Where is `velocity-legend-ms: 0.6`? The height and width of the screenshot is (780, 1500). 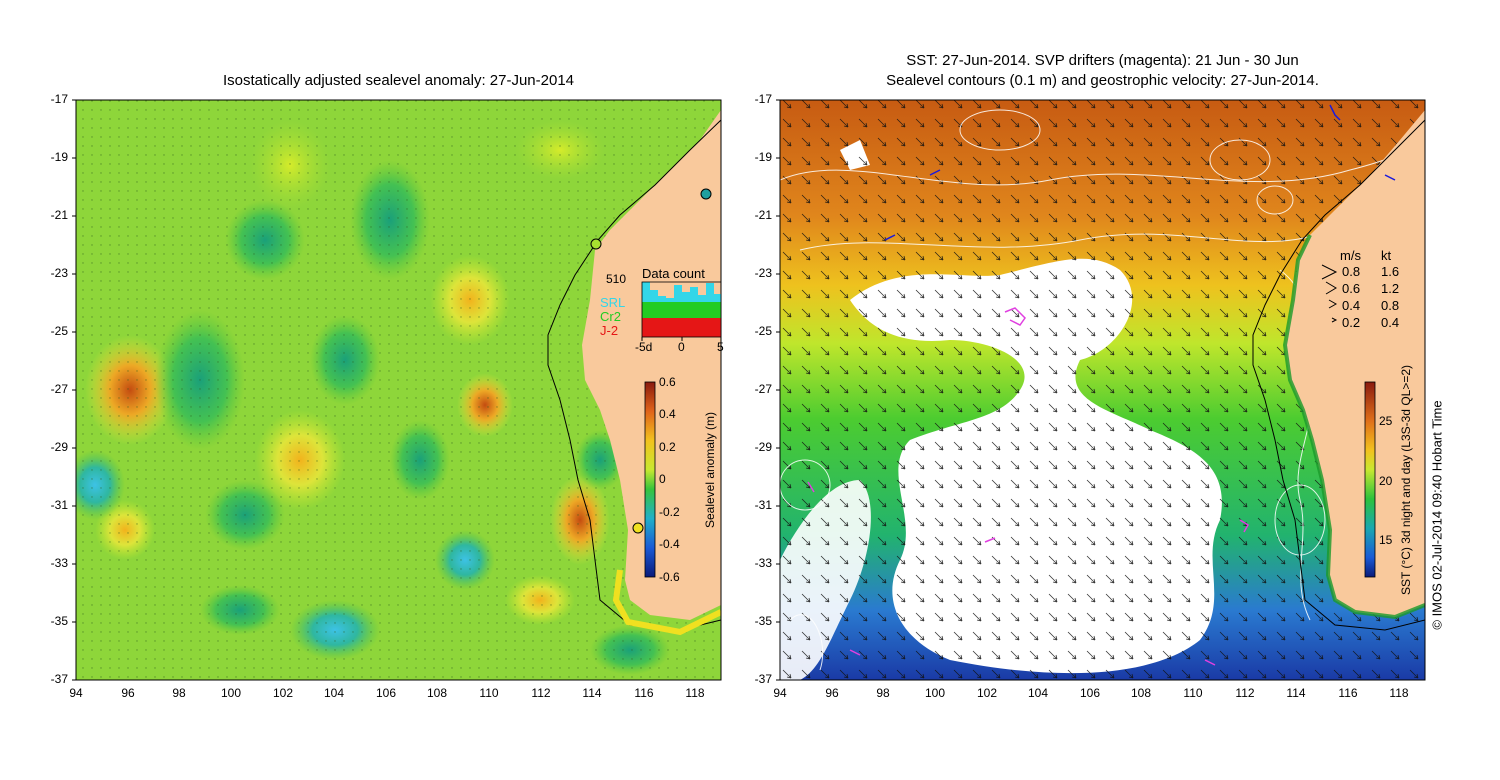 velocity-legend-ms: 0.6 is located at coordinates (1351, 288).